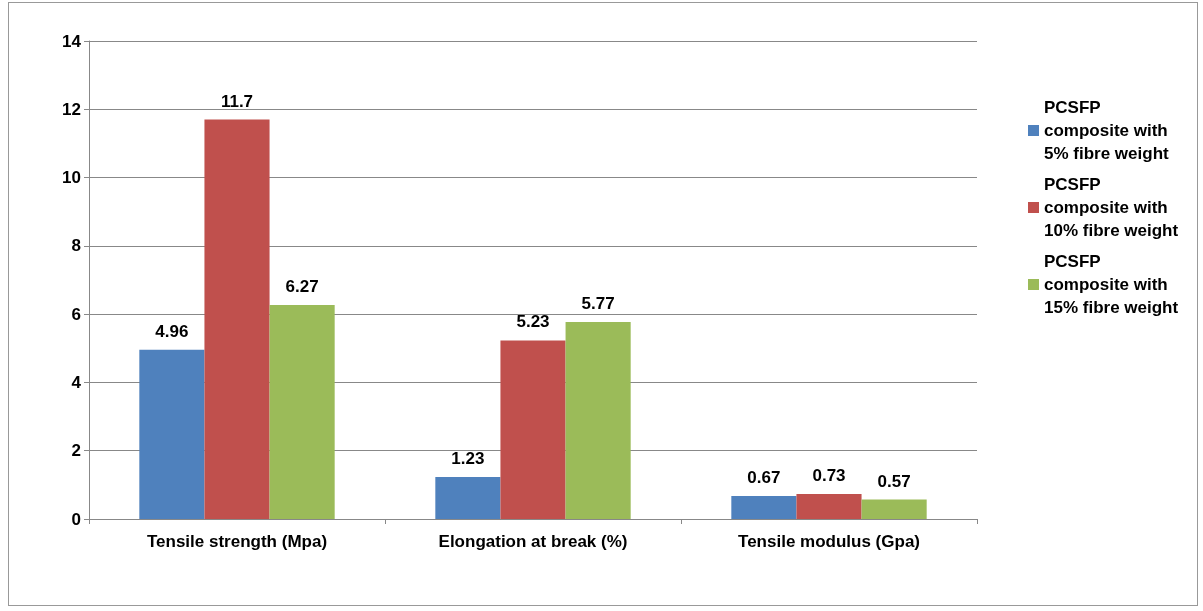  I want to click on data-label: 0.73, so click(829, 476).